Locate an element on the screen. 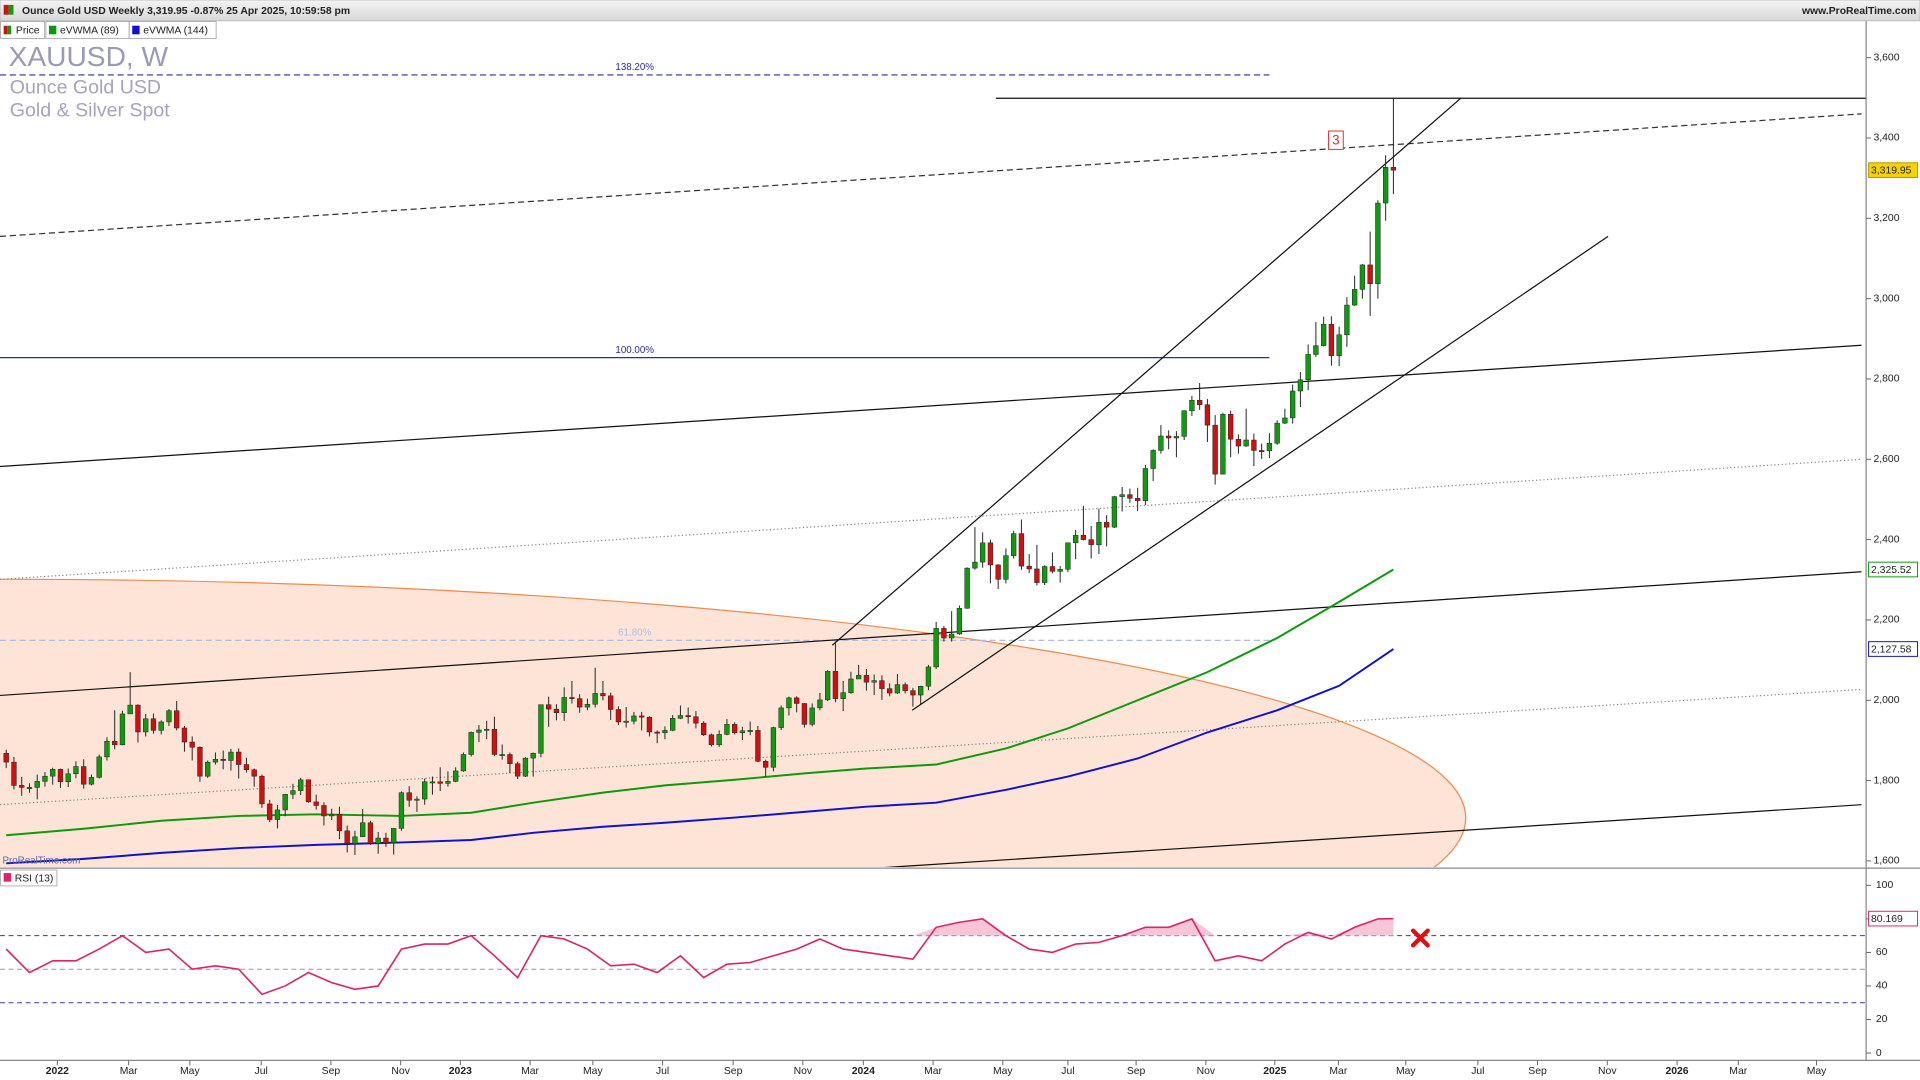 This screenshot has width=1920, height=1080. last-value-box is located at coordinates (1893, 649).